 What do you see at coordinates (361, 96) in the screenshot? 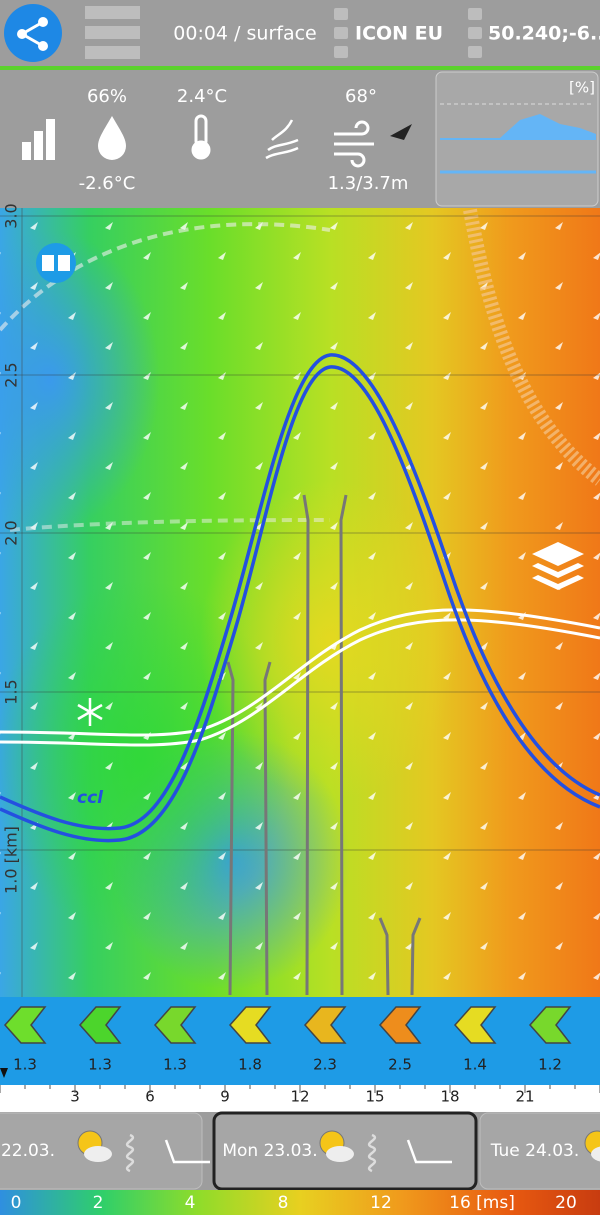
I see `wind-direction: 68°` at bounding box center [361, 96].